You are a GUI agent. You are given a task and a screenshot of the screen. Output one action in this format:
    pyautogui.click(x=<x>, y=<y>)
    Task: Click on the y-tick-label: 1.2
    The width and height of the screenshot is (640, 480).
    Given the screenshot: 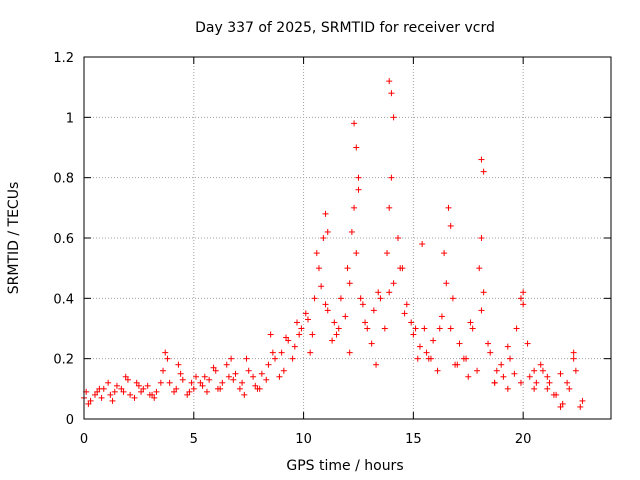 What is the action you would take?
    pyautogui.click(x=63, y=58)
    